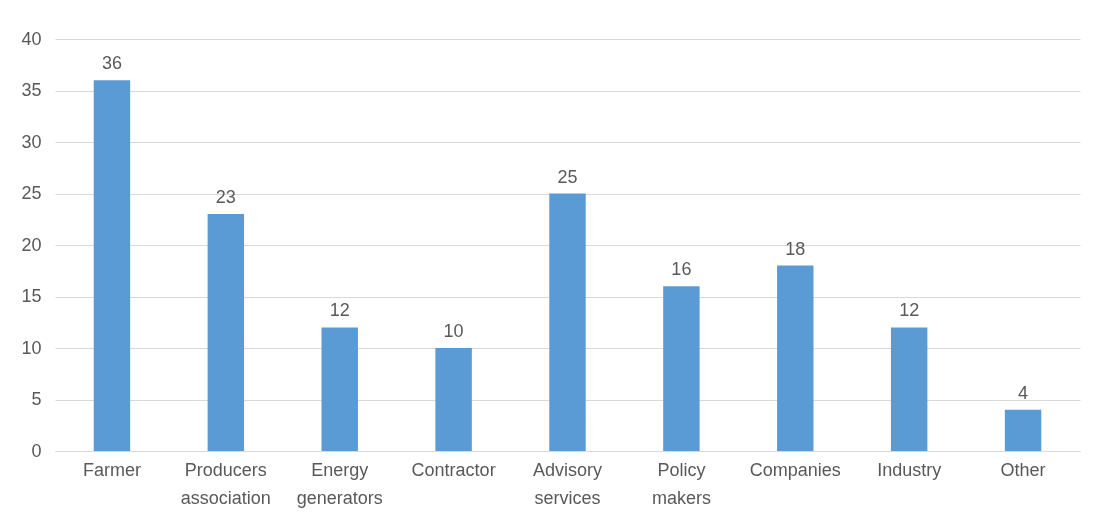  What do you see at coordinates (31, 347) in the screenshot?
I see `y-tick-label: 10` at bounding box center [31, 347].